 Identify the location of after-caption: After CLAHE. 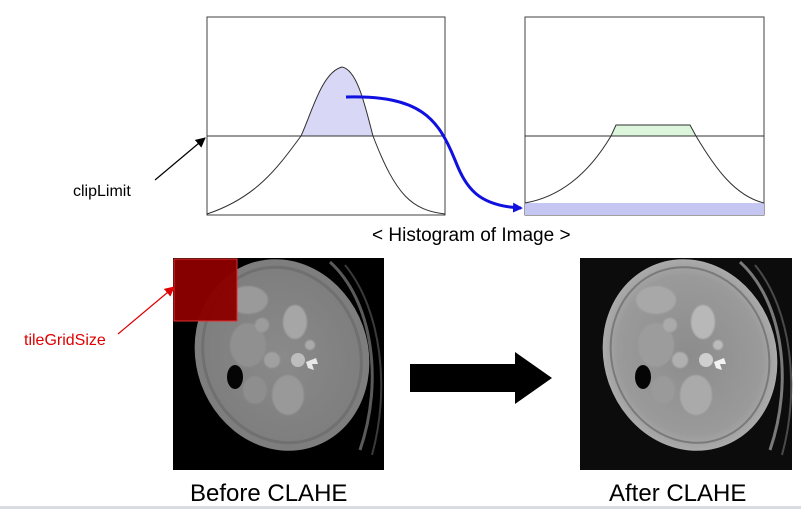
(678, 493).